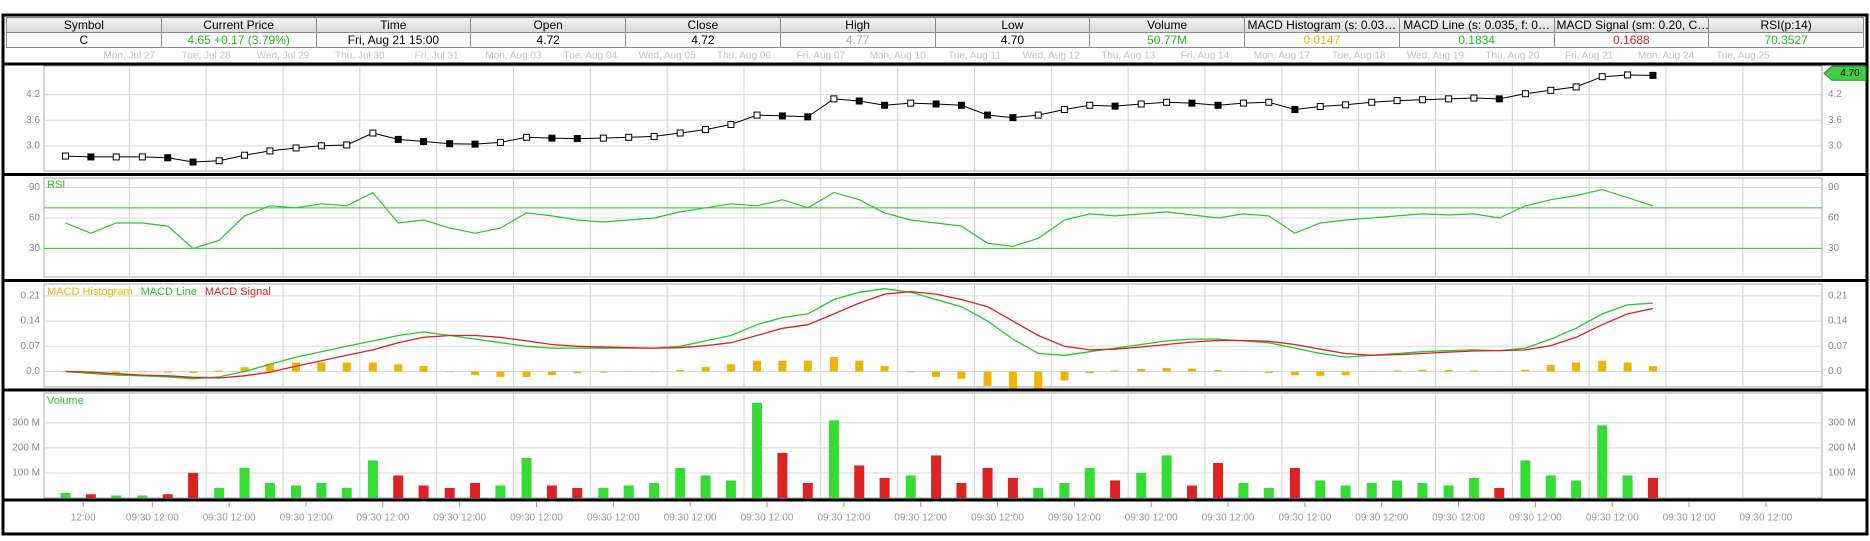  Describe the element at coordinates (169, 292) in the screenshot. I see `legend-entry: MACD Line` at that location.